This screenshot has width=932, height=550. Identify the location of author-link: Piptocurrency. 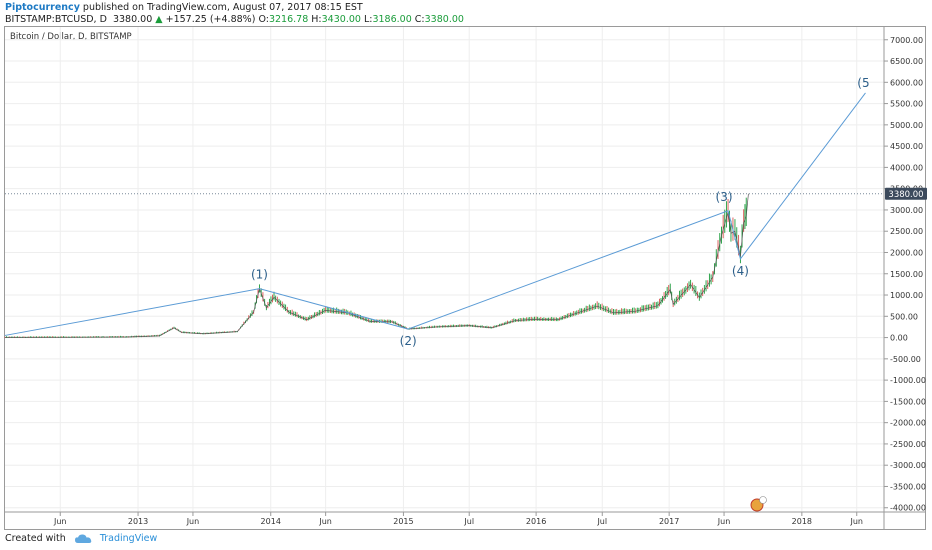
(42, 7).